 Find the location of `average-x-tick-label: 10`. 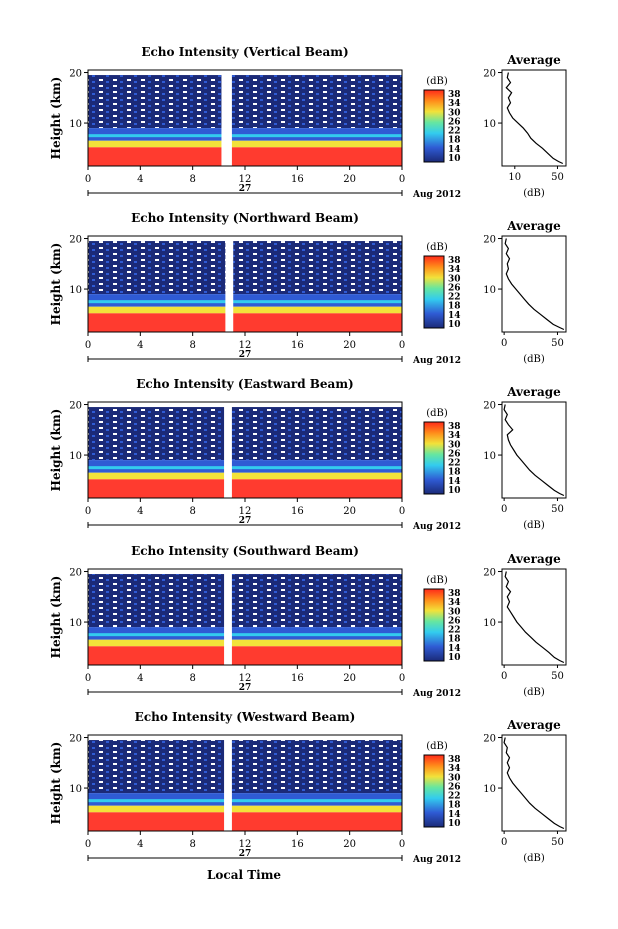

average-x-tick-label: 10 is located at coordinates (514, 177).